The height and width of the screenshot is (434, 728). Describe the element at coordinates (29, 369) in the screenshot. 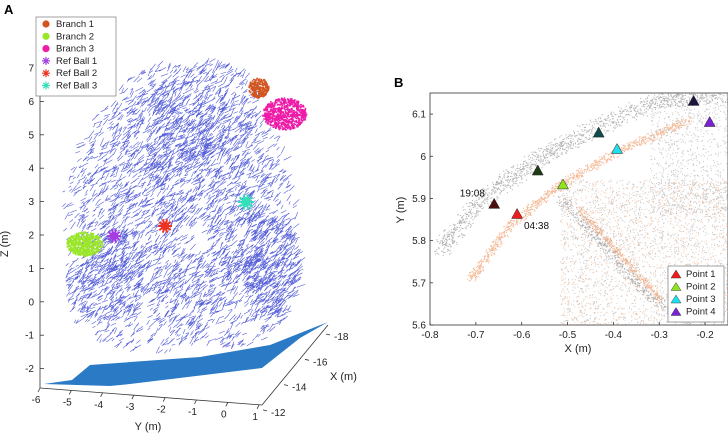

I see `z-tick-label: -2` at that location.